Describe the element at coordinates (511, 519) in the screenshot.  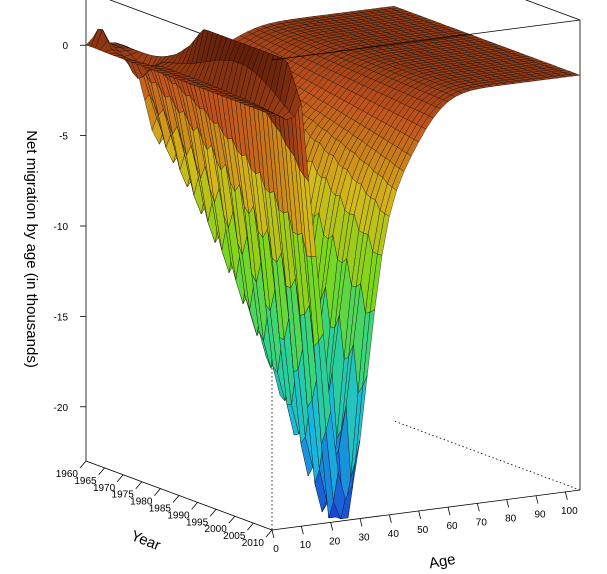
I see `x-tick-label: 80` at that location.